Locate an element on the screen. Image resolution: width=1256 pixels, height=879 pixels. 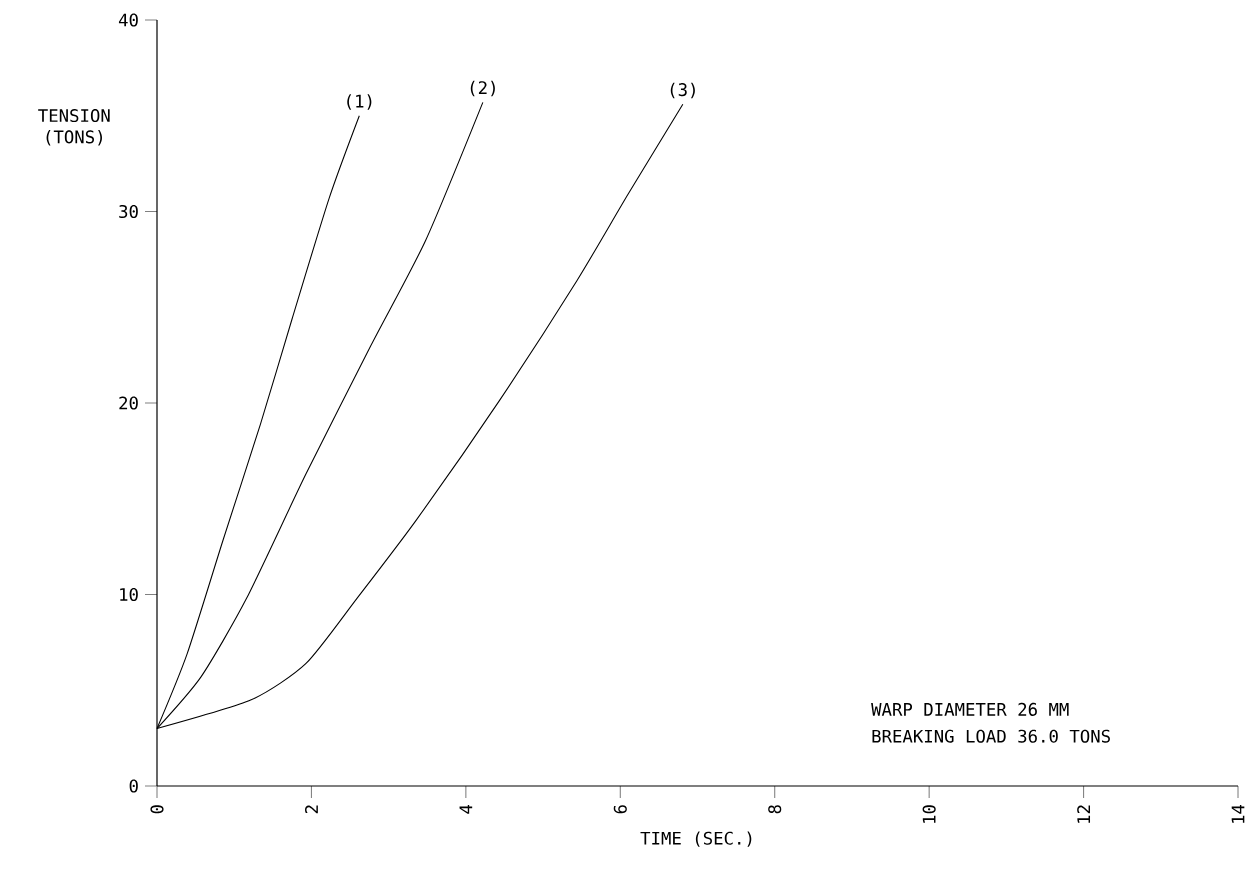
x-tick-label: 4 is located at coordinates (466, 809).